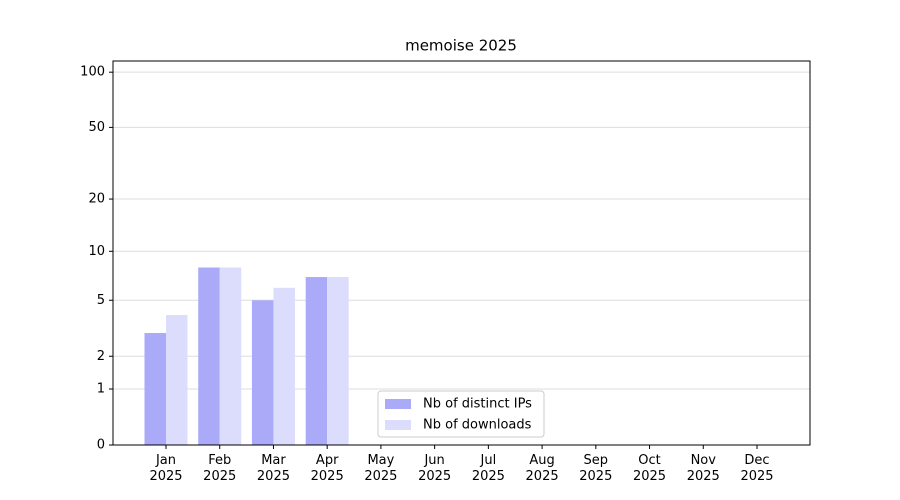 The image size is (900, 500). Describe the element at coordinates (220, 468) in the screenshot. I see `x-tick-label: Feb 2025` at that location.